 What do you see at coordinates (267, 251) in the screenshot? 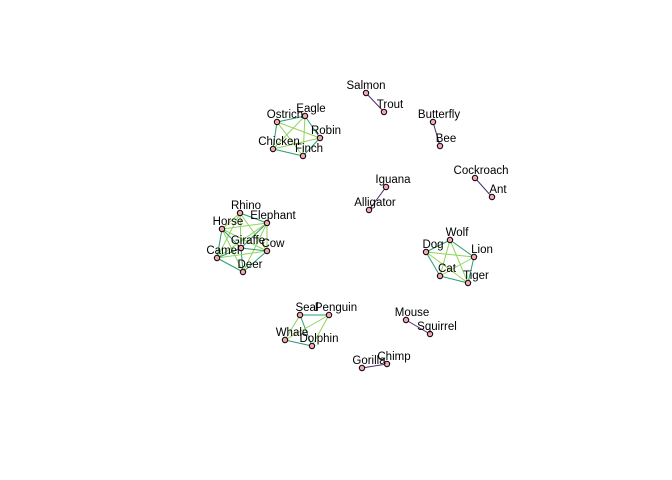
I see `node-cow` at bounding box center [267, 251].